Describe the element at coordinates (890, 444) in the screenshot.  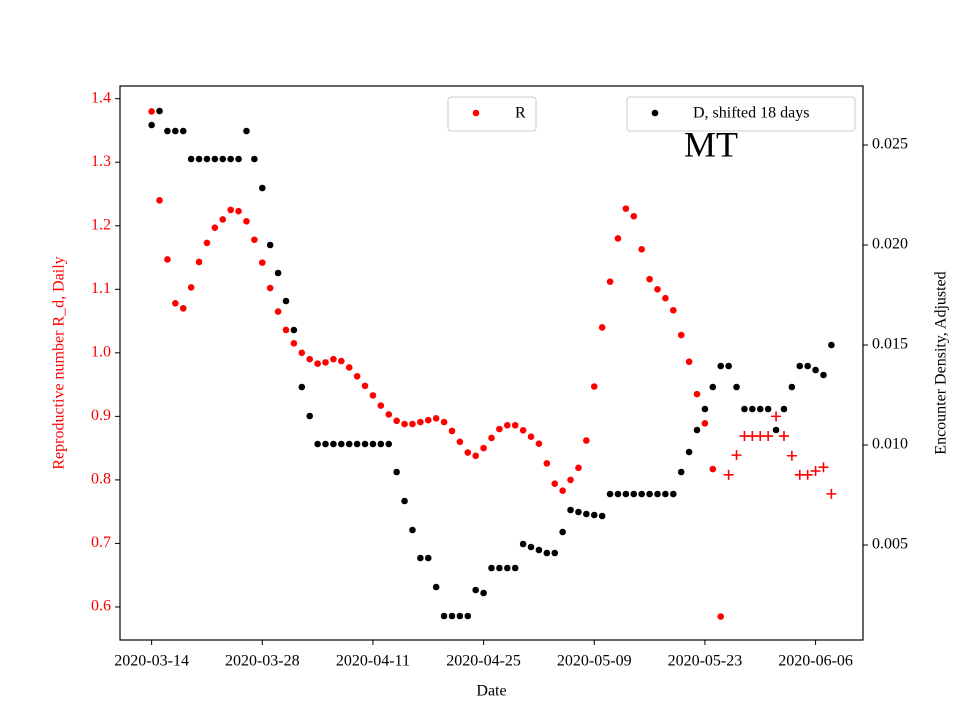
I see `y2-tick-label: 0.010` at that location.